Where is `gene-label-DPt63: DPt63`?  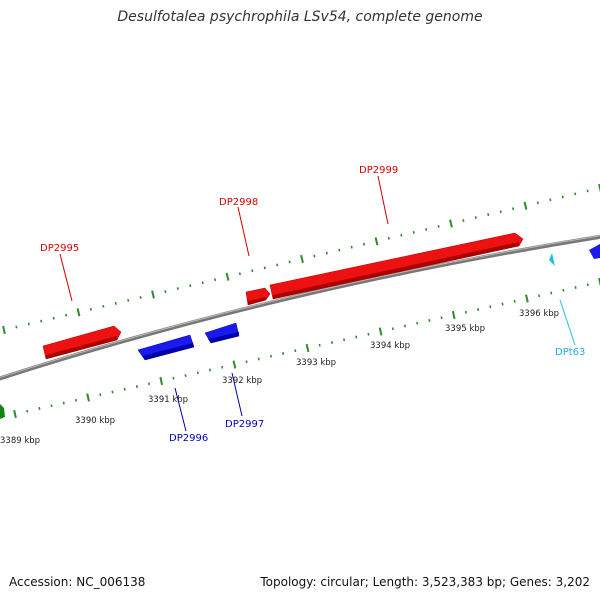 gene-label-DPt63: DPt63 is located at coordinates (570, 352).